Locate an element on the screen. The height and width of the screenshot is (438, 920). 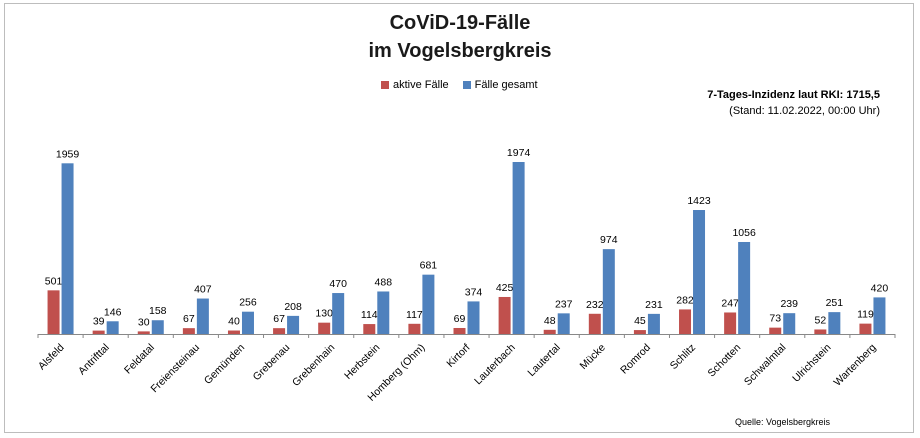
legend-label-active: aktive Fälle is located at coordinates (421, 85).